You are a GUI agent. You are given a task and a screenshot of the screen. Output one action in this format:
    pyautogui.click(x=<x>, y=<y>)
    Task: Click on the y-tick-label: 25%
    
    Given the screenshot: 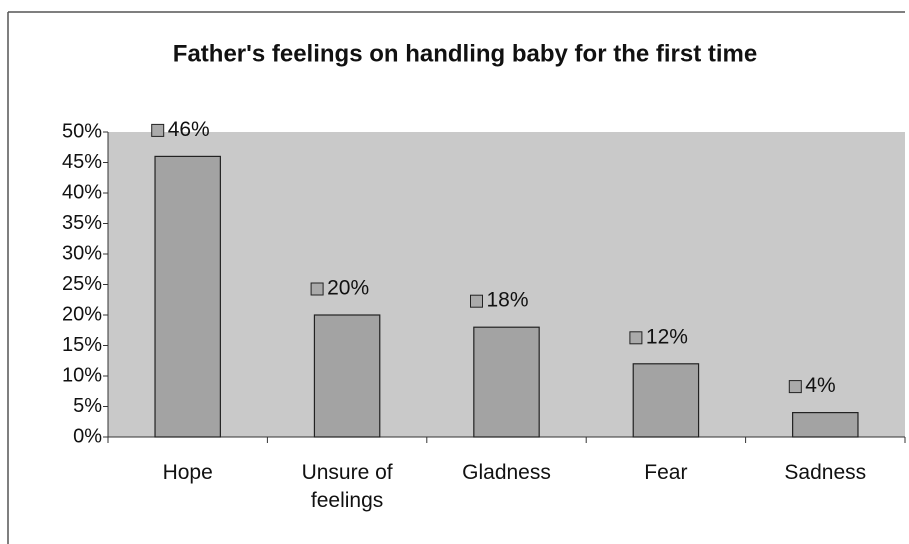 What is the action you would take?
    pyautogui.click(x=82, y=284)
    